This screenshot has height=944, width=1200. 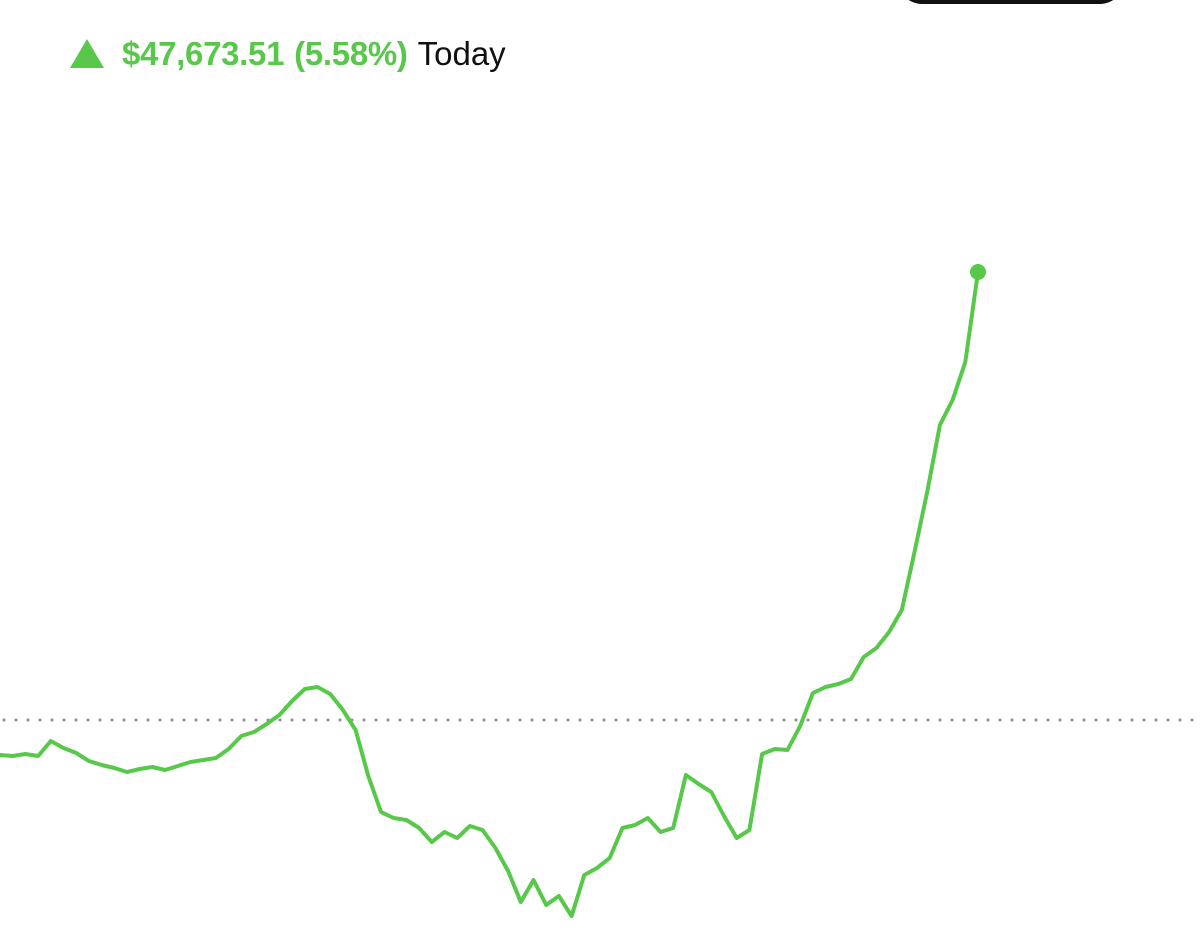 What do you see at coordinates (87, 53) in the screenshot?
I see `up-triangle-icon` at bounding box center [87, 53].